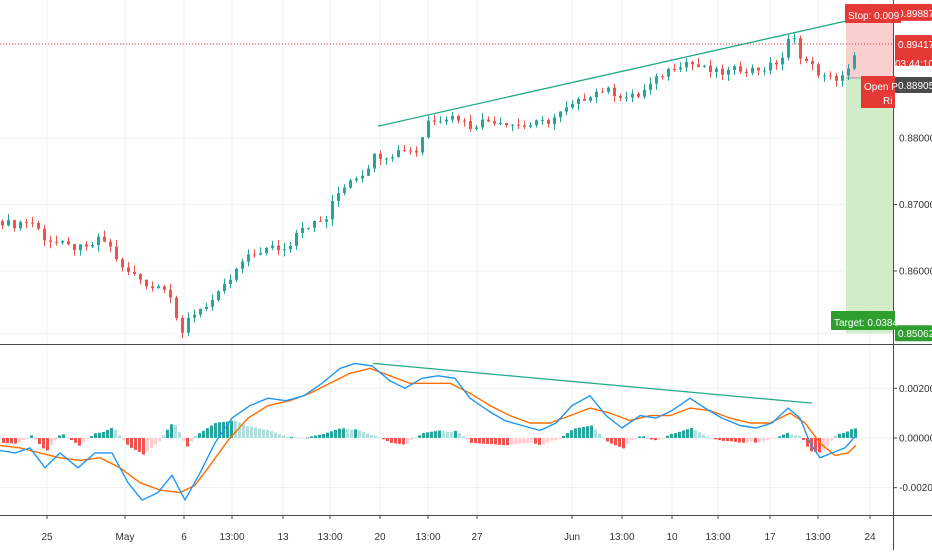 This screenshot has width=932, height=555. I want to click on price-level-label: 0.88000, so click(915, 139).